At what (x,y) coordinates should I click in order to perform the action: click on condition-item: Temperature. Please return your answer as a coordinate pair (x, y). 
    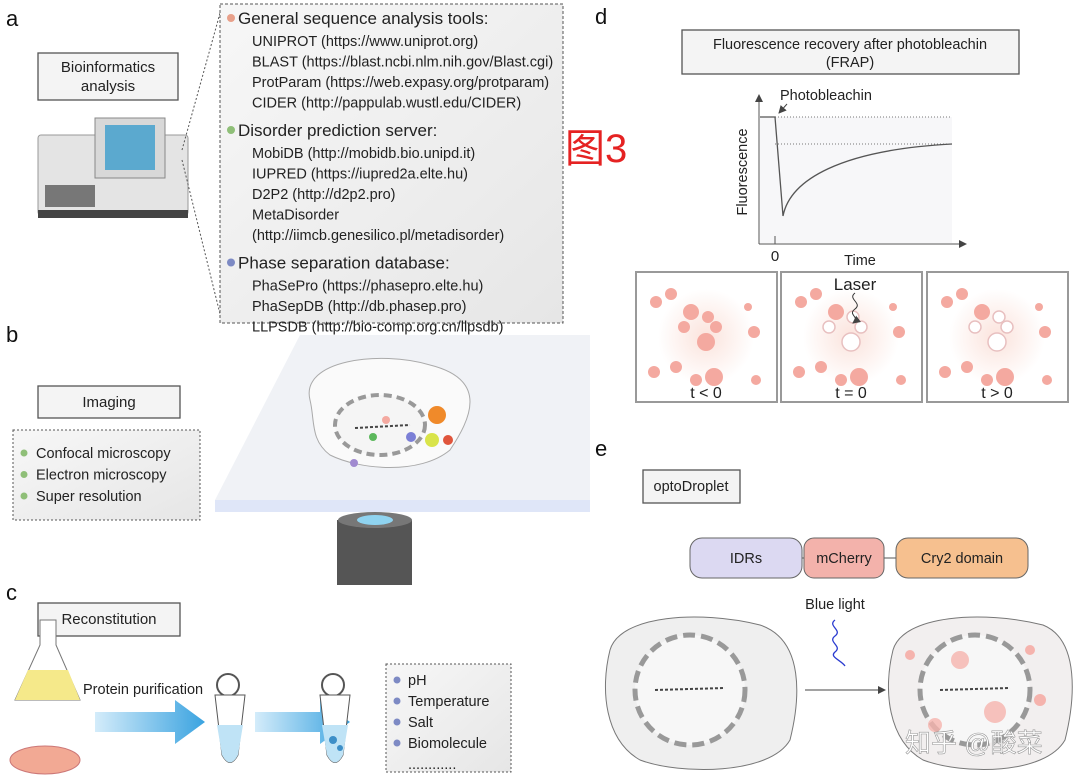
    Looking at the image, I should click on (448, 702).